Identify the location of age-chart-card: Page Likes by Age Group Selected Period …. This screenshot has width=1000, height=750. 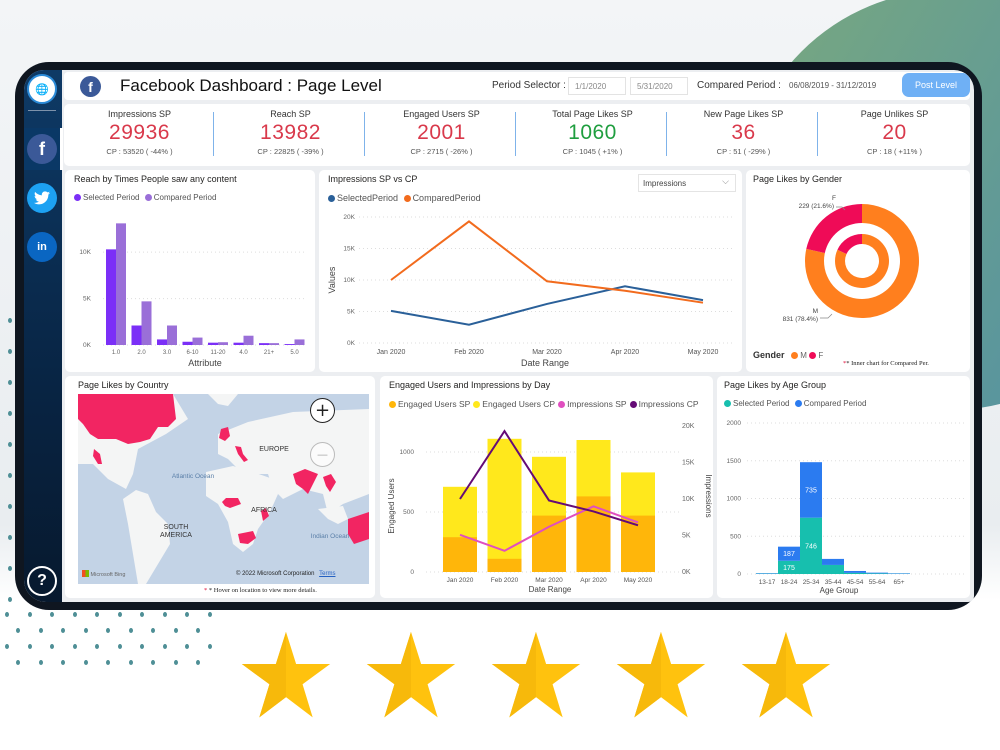
(843, 487).